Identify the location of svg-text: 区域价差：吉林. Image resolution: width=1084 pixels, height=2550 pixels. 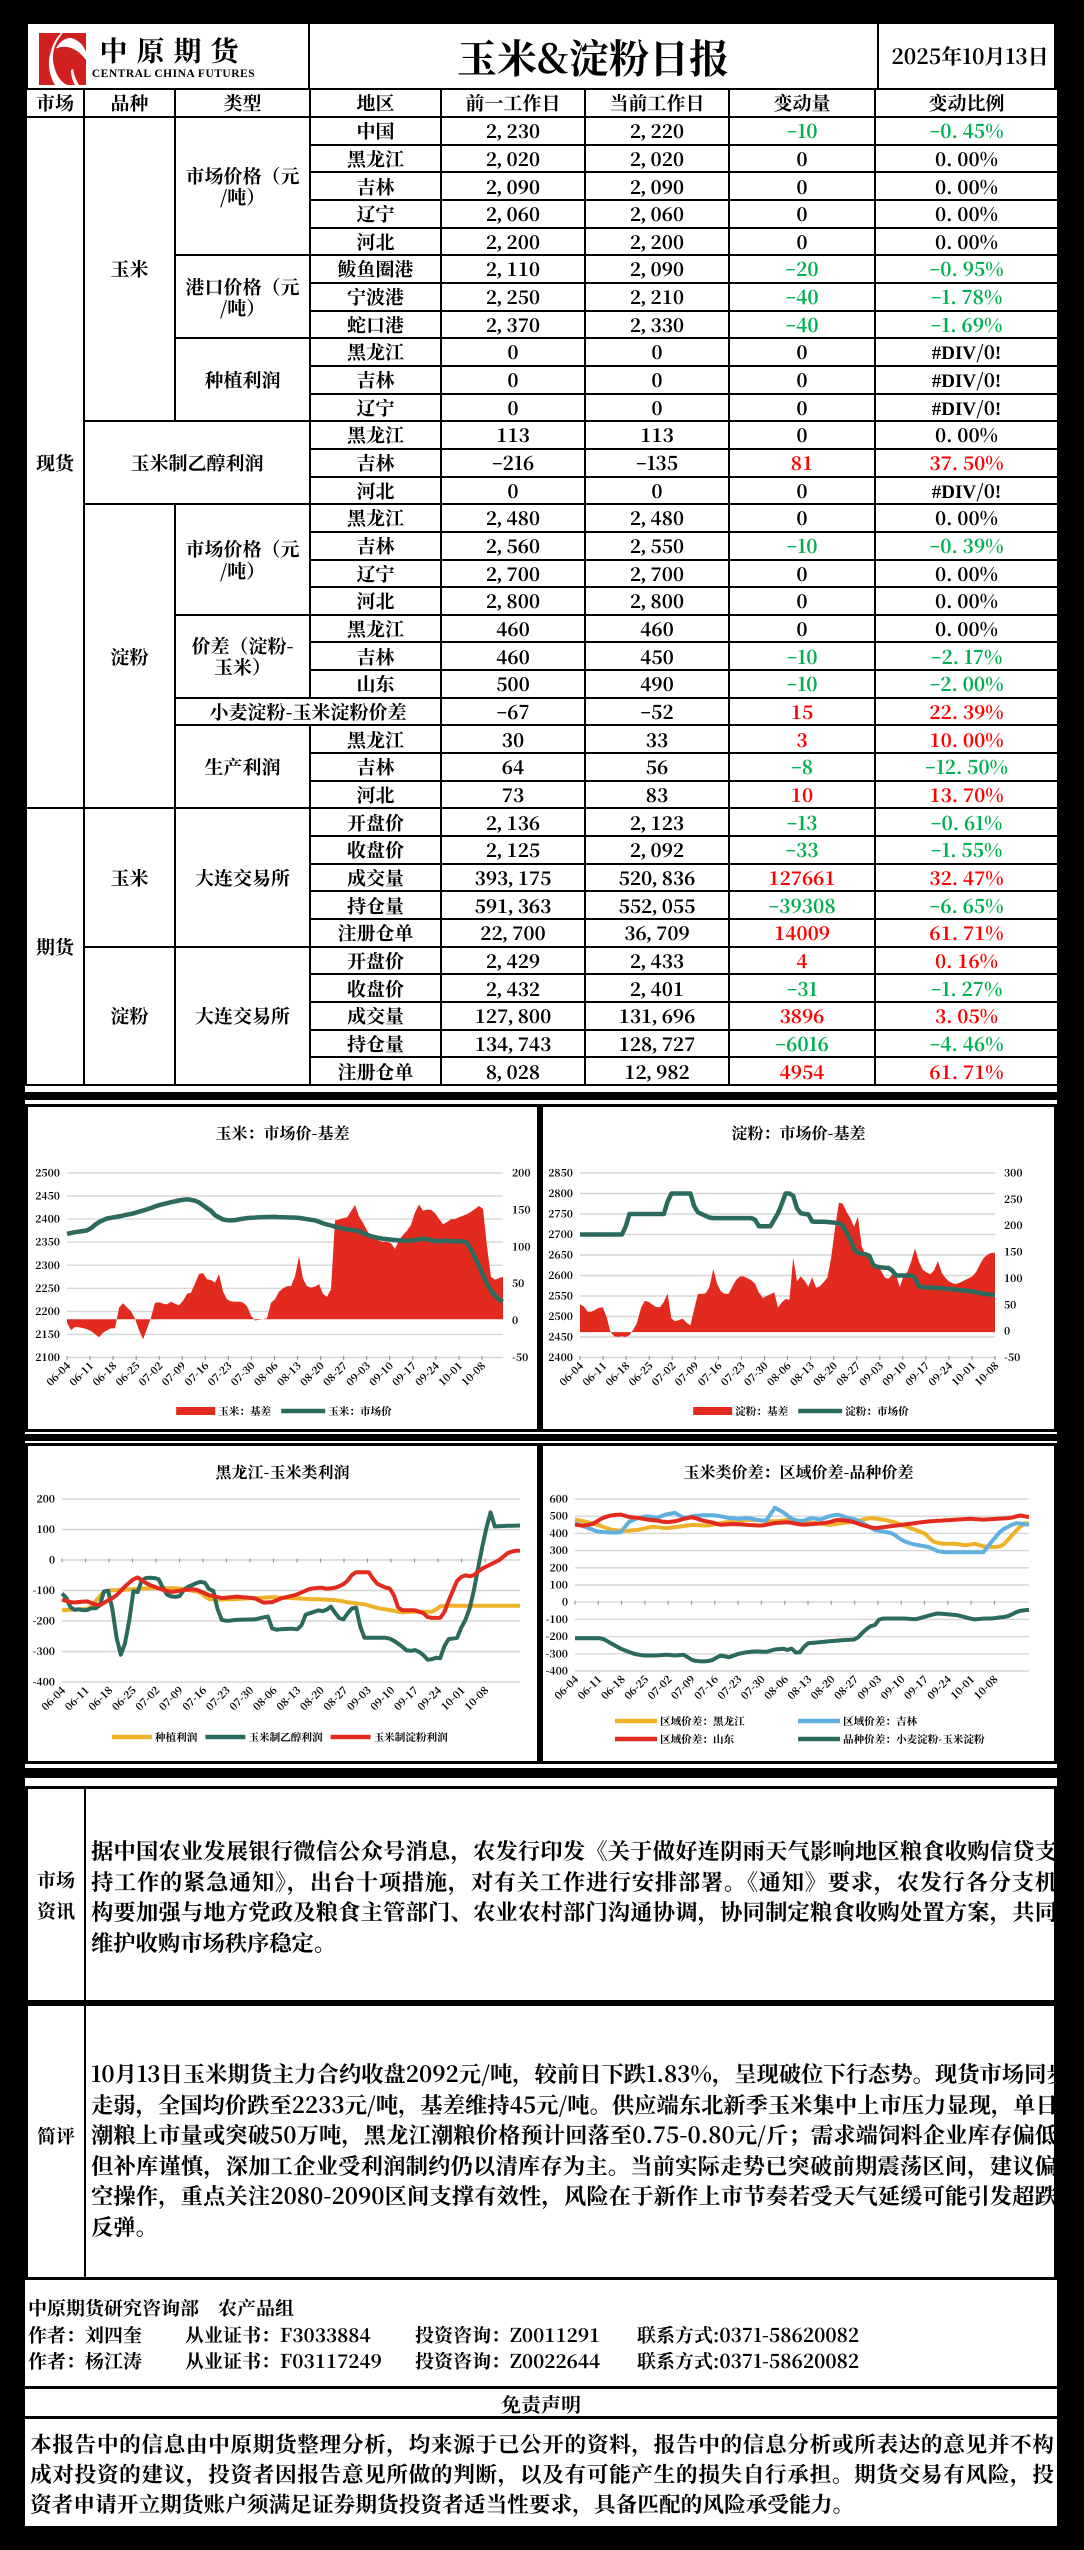
(880, 1721).